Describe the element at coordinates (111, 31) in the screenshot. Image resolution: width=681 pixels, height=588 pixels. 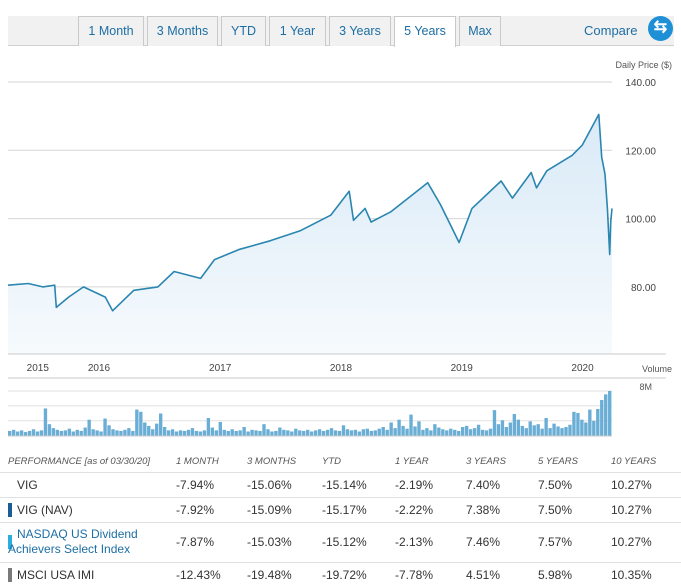
I see `tab-1-month: 1 Month` at that location.